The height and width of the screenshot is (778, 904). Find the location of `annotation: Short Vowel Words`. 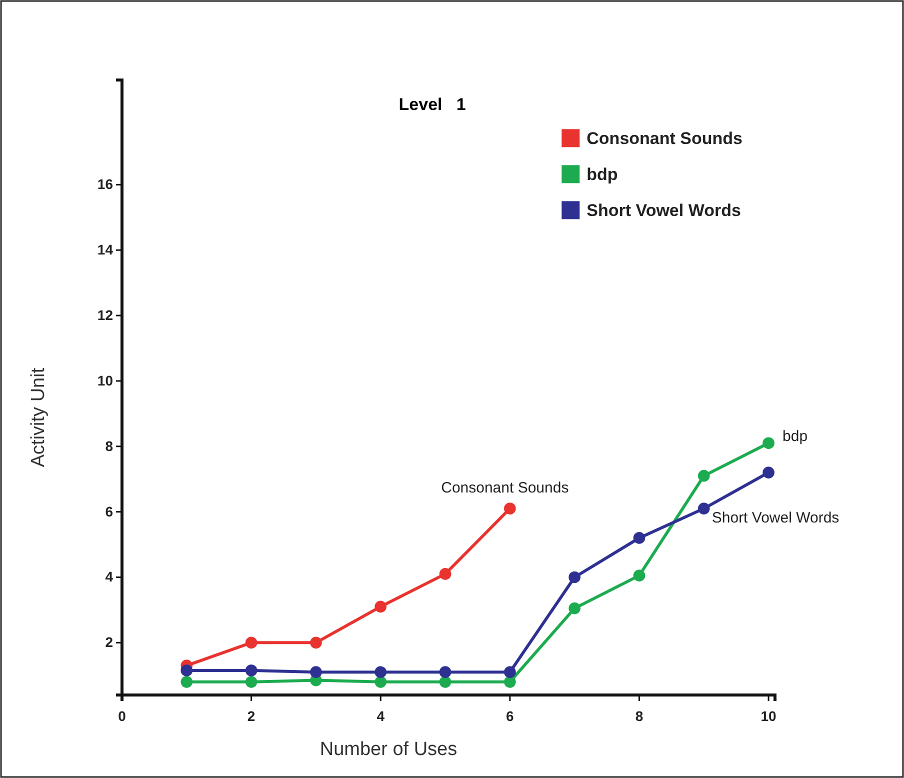

annotation: Short Vowel Words is located at coordinates (776, 518).